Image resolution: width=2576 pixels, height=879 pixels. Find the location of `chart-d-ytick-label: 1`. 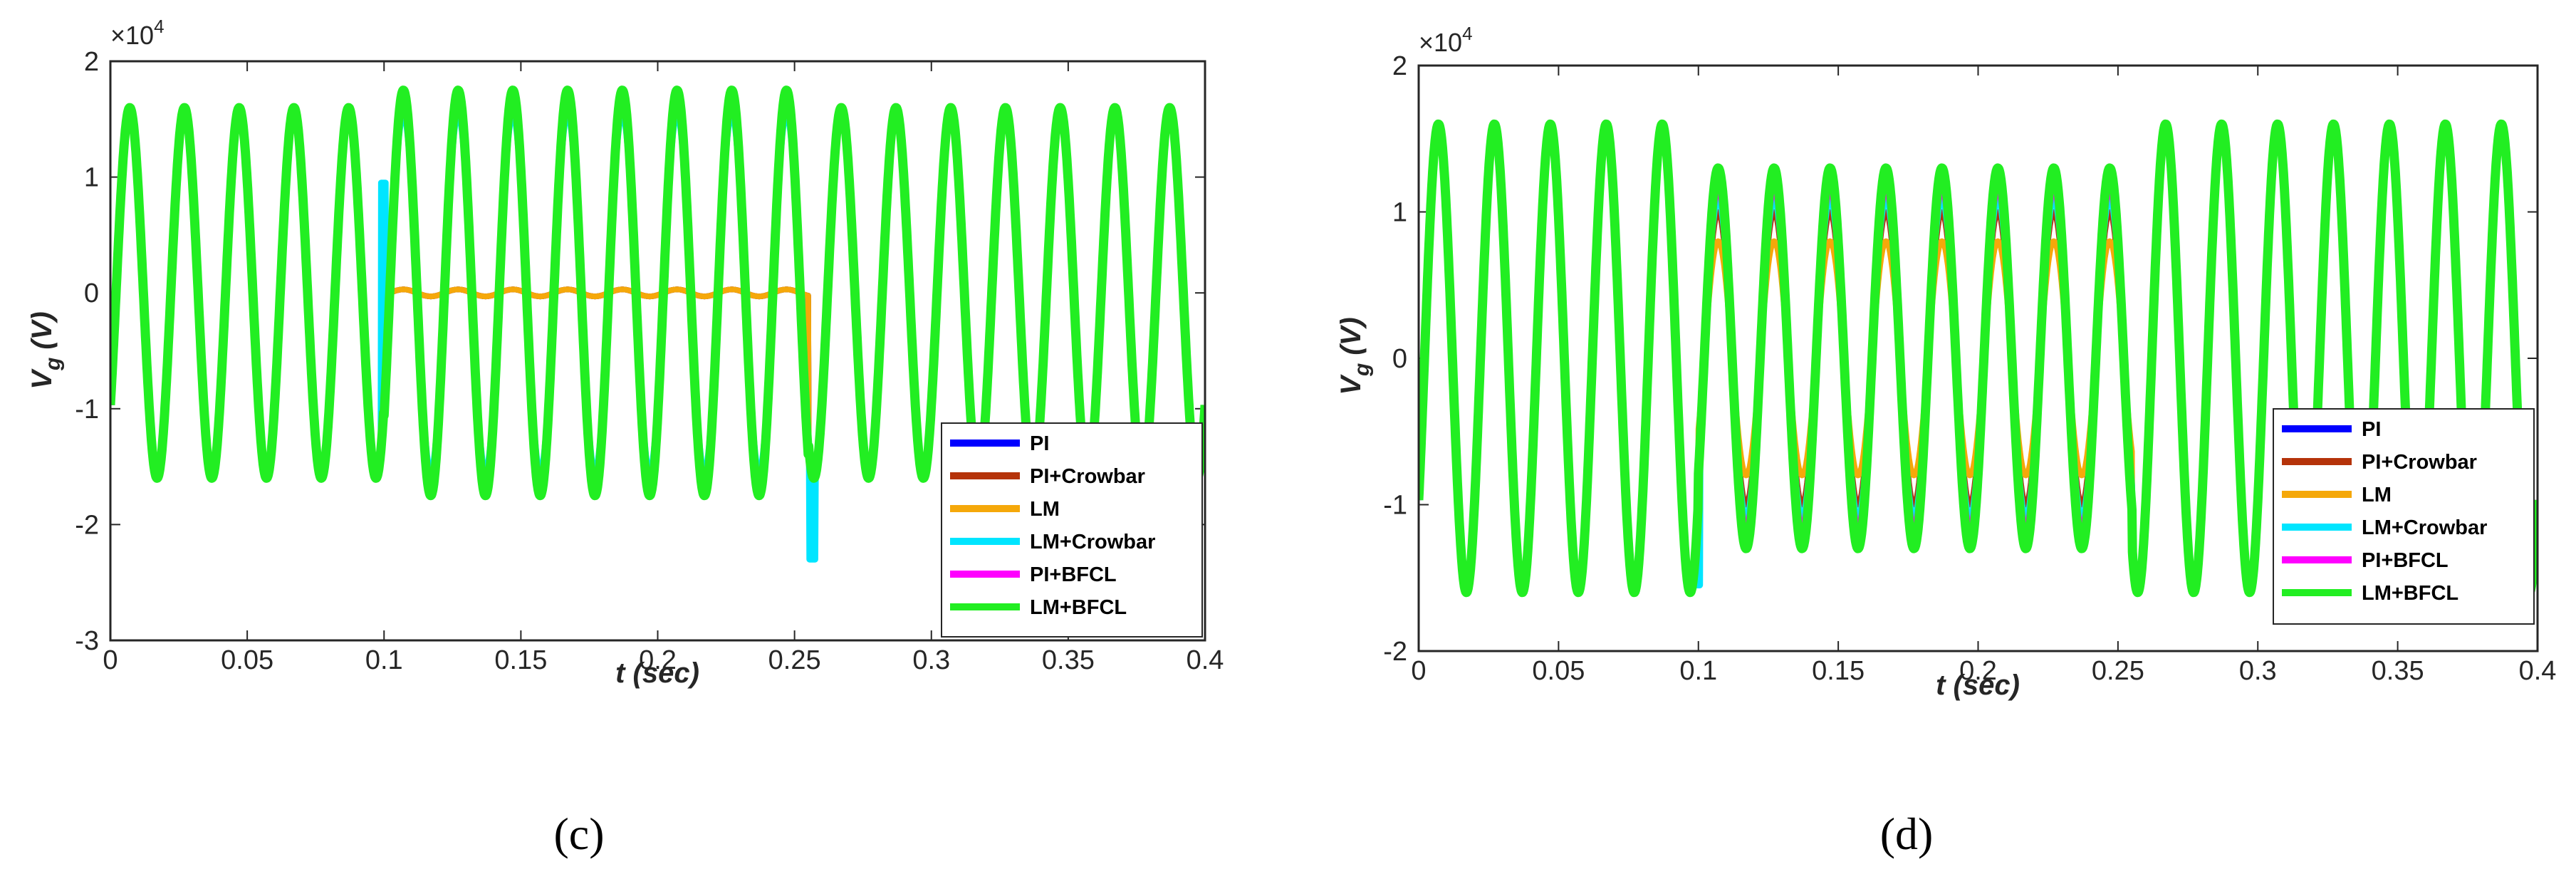

chart-d-ytick-label: 1 is located at coordinates (1399, 213).